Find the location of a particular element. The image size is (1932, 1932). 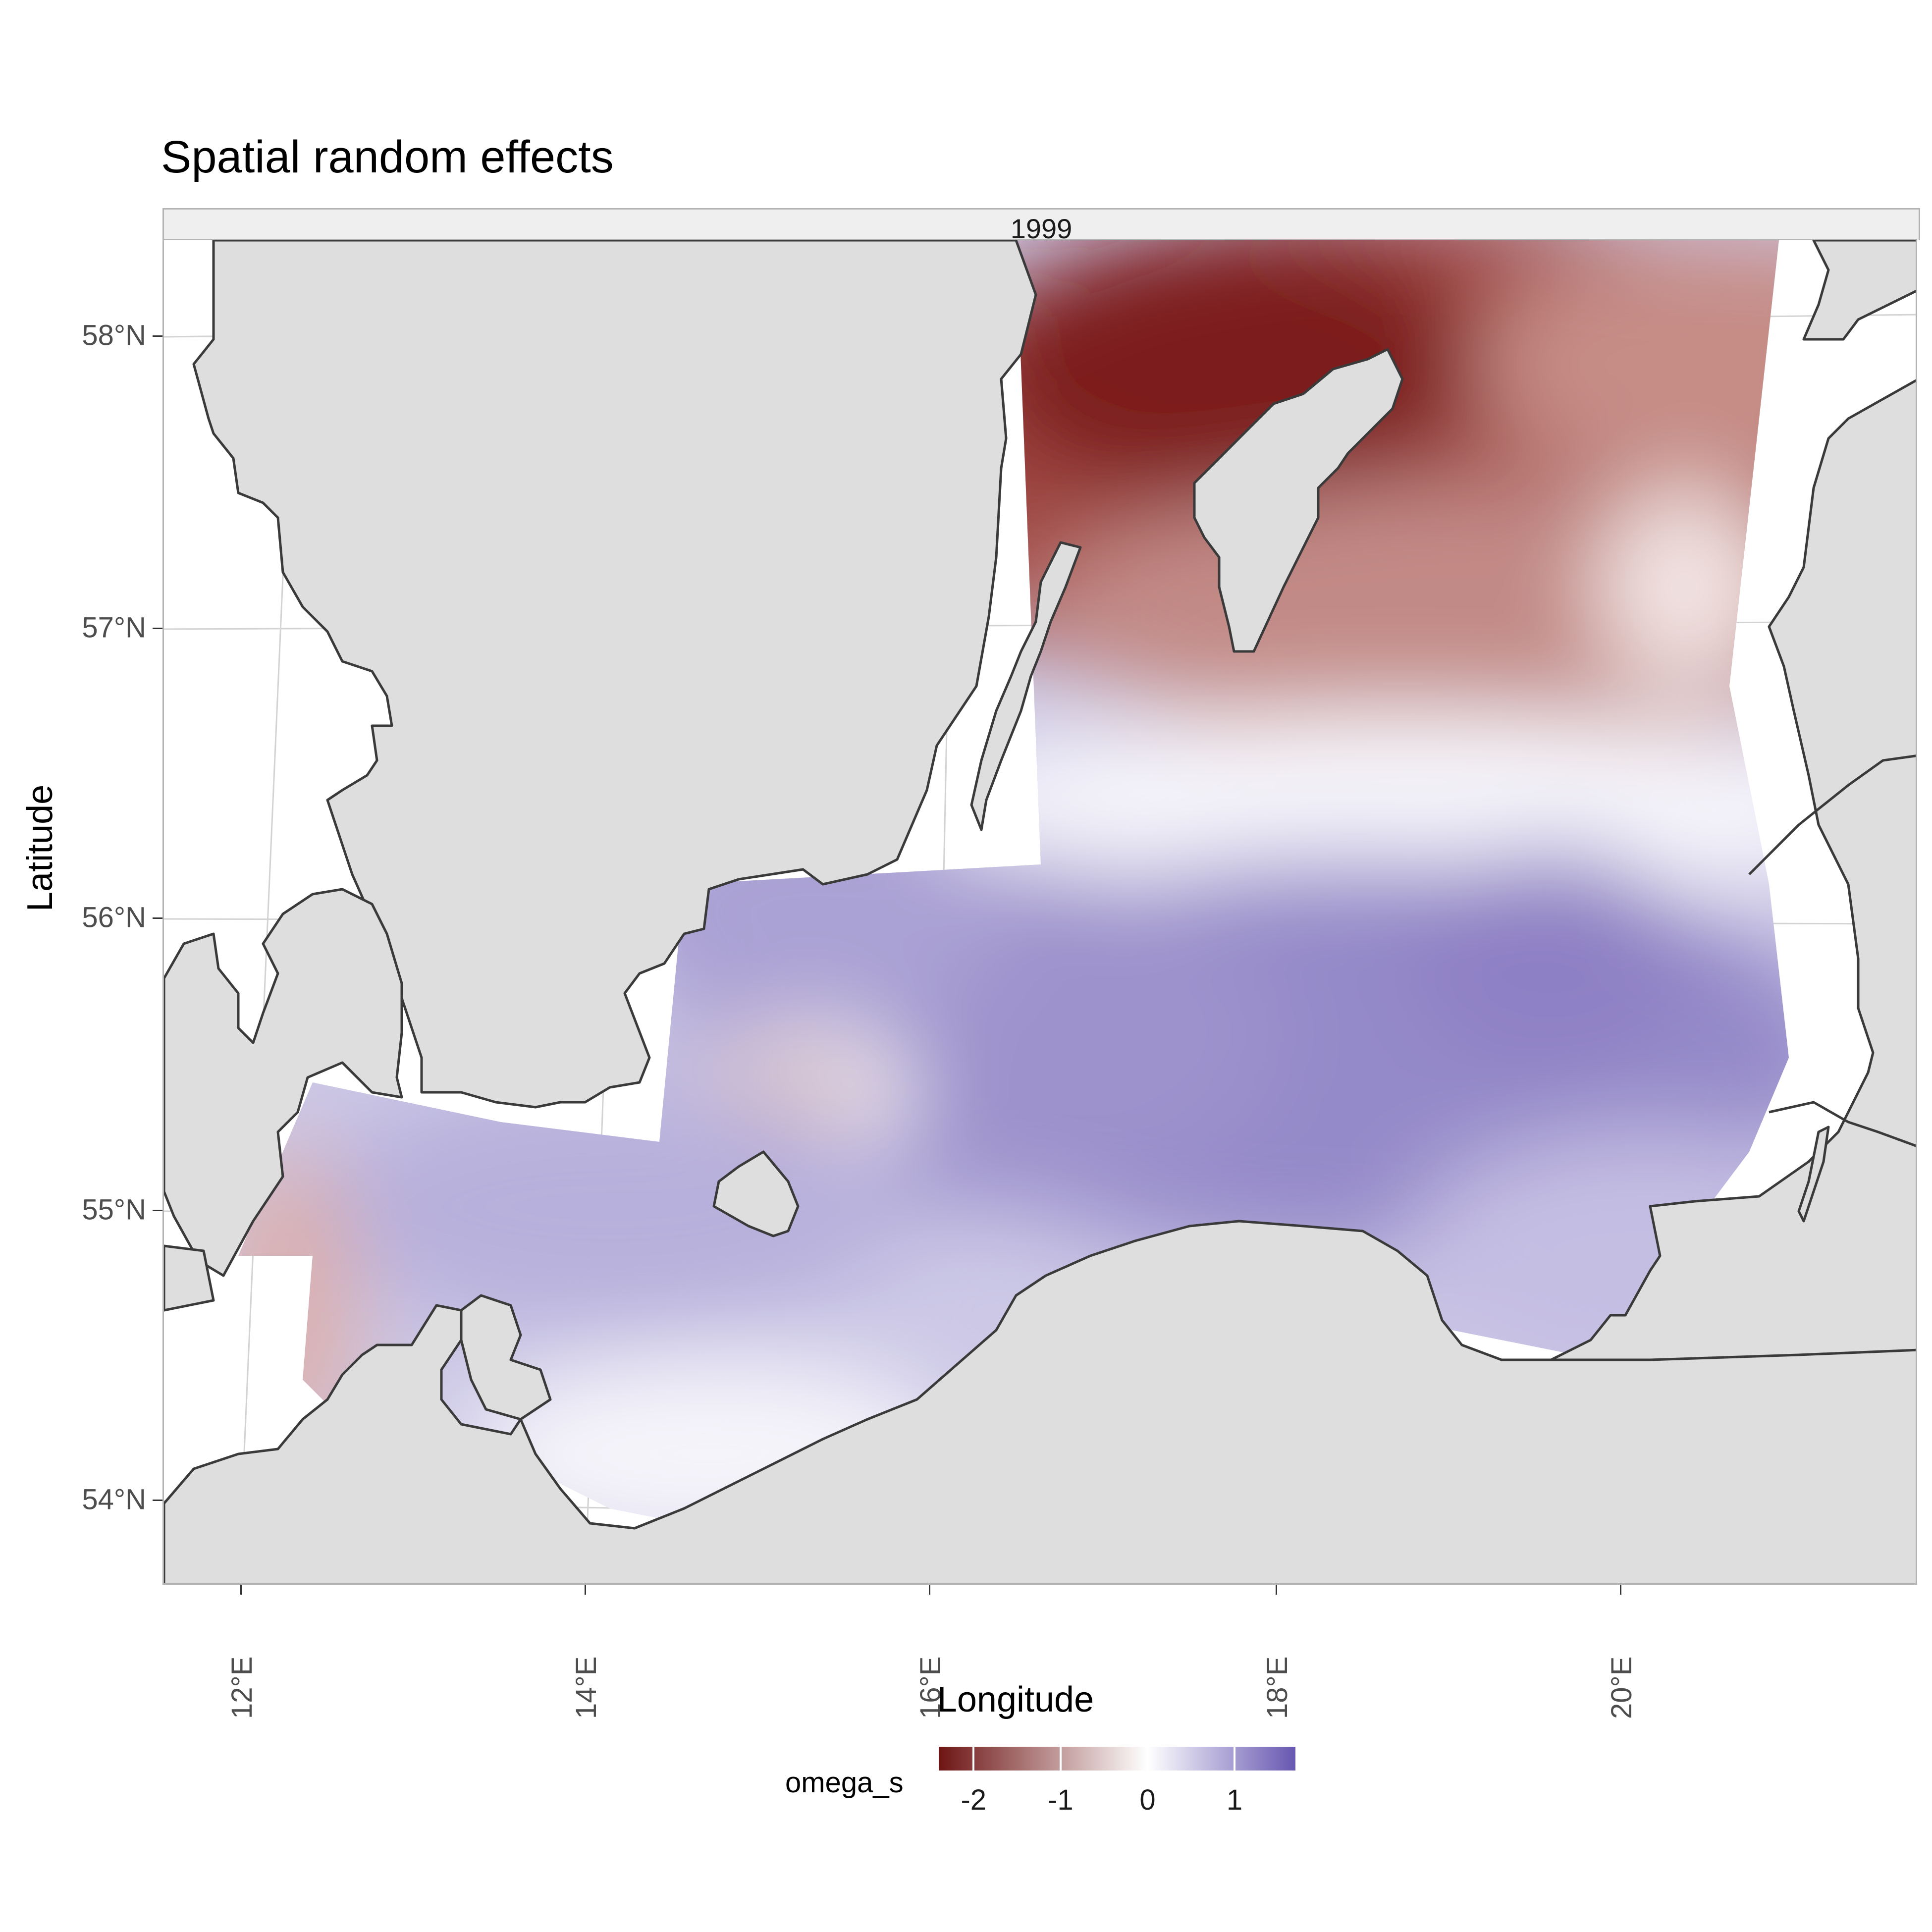

y-tick-label: 58°N is located at coordinates (114, 335).